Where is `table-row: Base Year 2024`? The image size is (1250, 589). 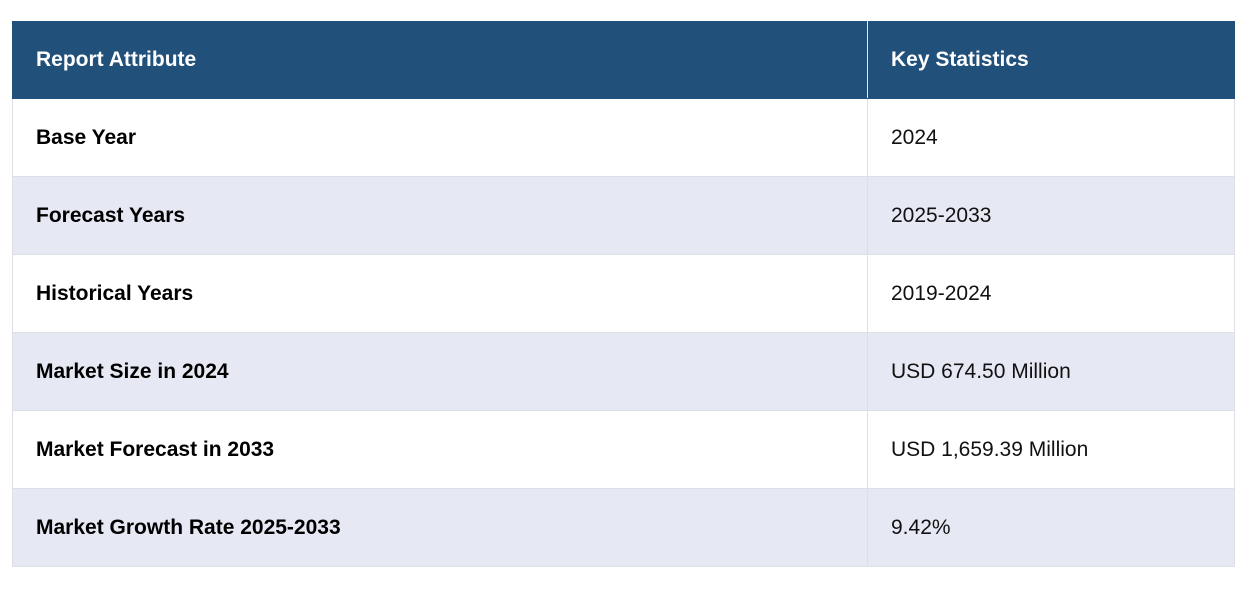
table-row: Base Year 2024 is located at coordinates (623, 137).